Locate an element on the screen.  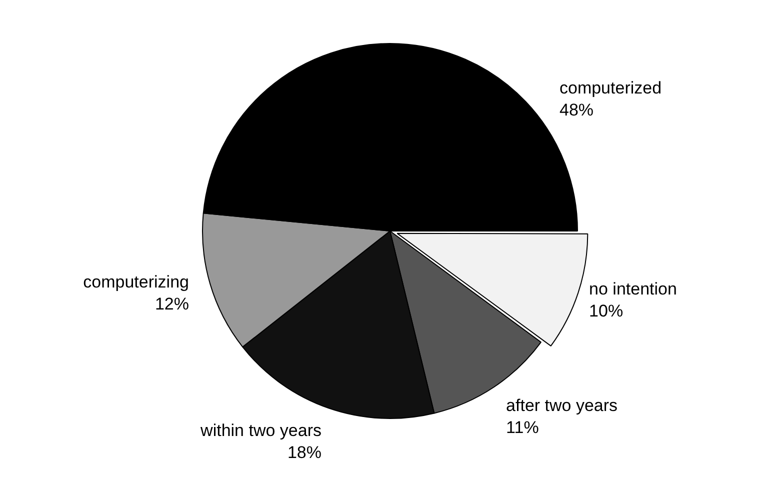
data-label: 10% is located at coordinates (606, 310).